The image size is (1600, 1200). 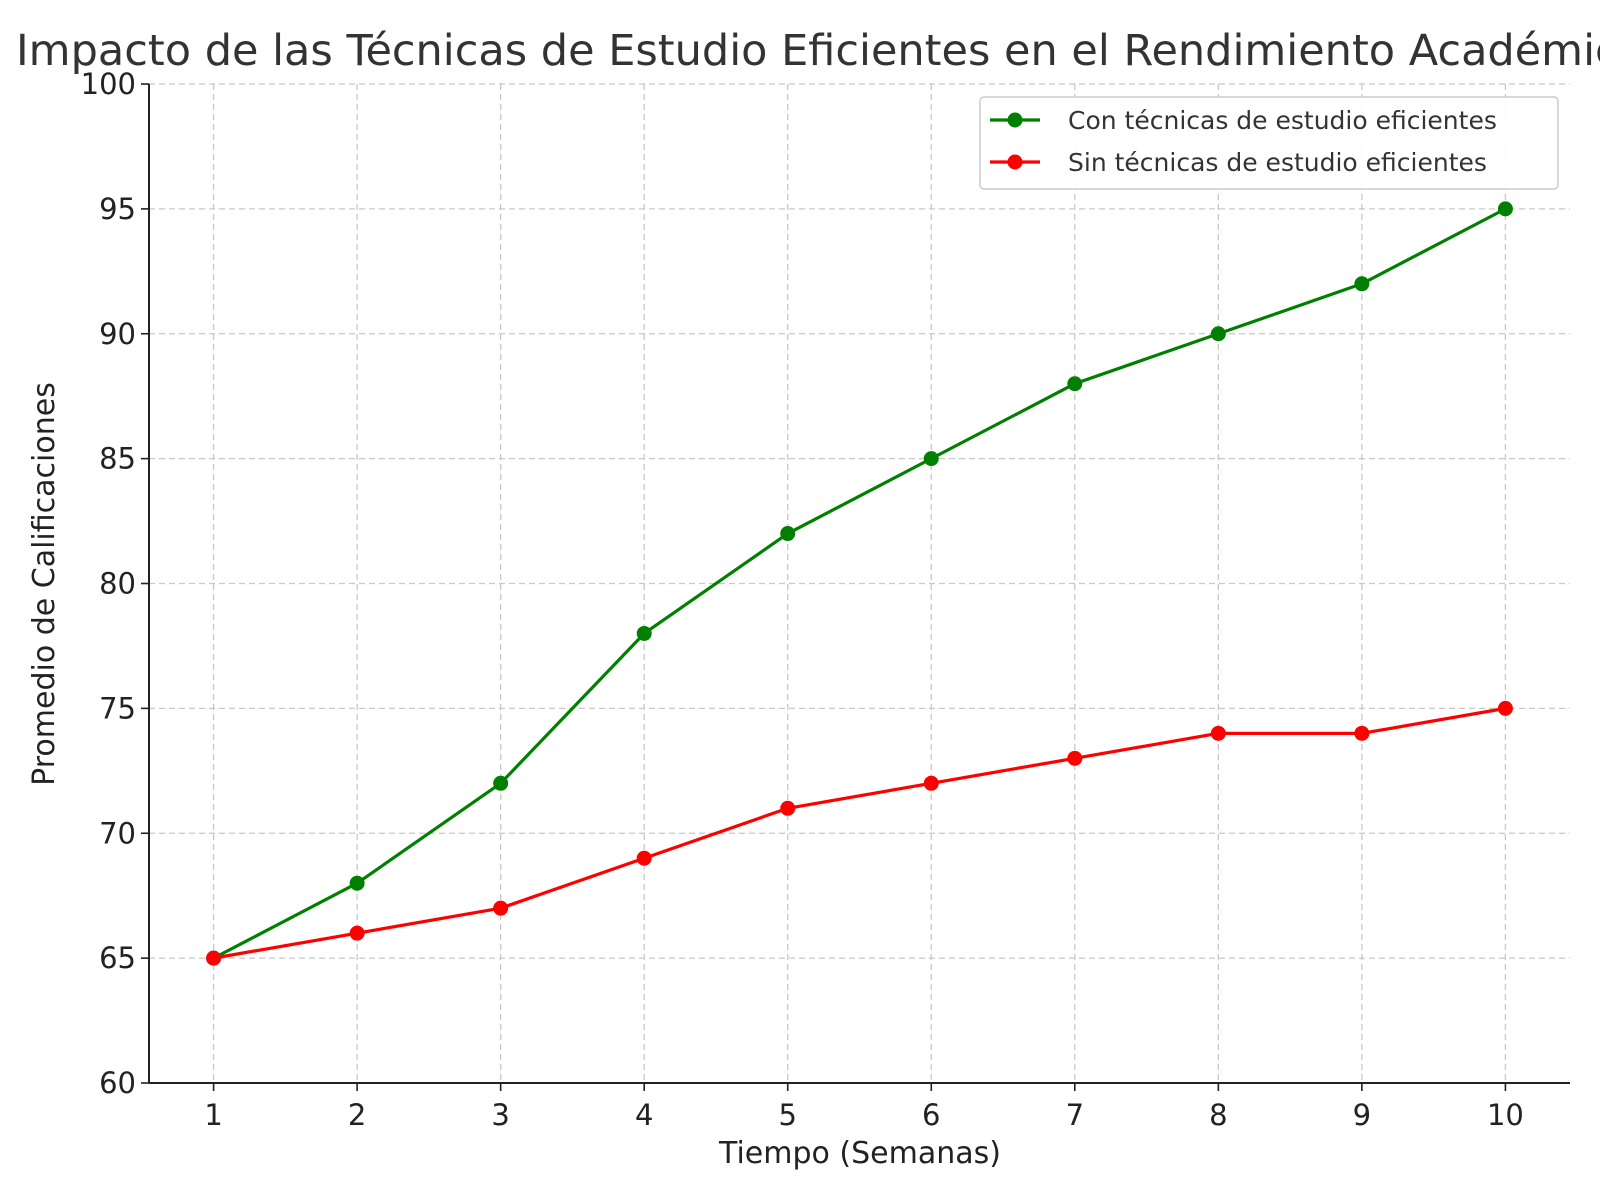 I want to click on legend-entry: Sin técnicas de estudio eficientes, so click(x=1238, y=162).